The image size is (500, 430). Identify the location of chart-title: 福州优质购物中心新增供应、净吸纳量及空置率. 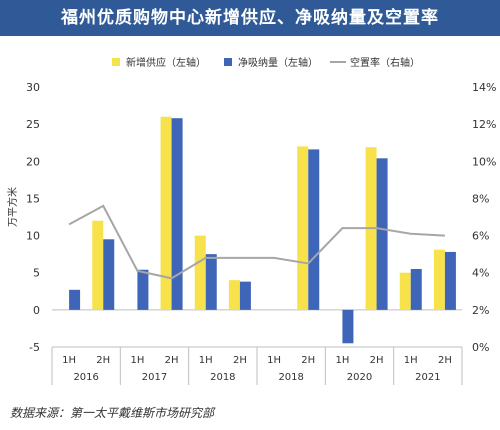
(250, 18).